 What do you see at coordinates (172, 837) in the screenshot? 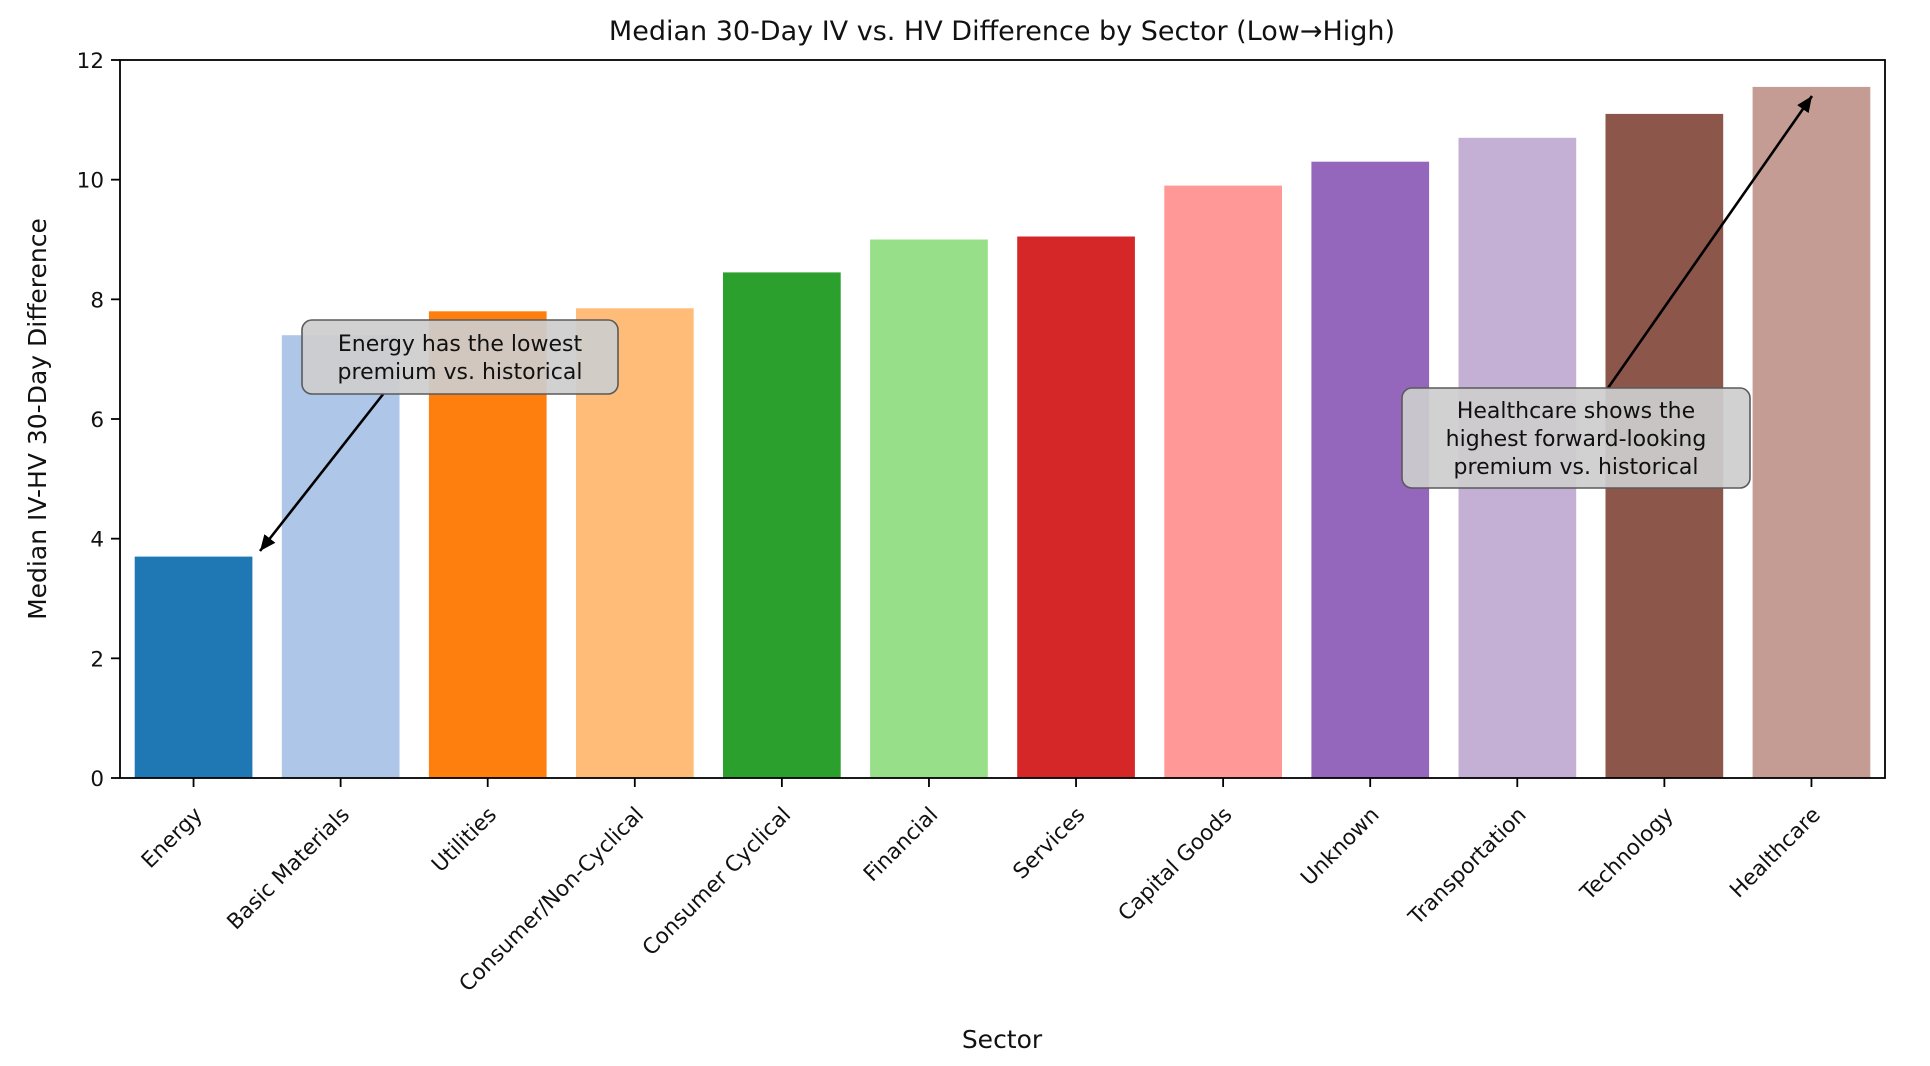
I see `x-tick-label-energy: Energy` at bounding box center [172, 837].